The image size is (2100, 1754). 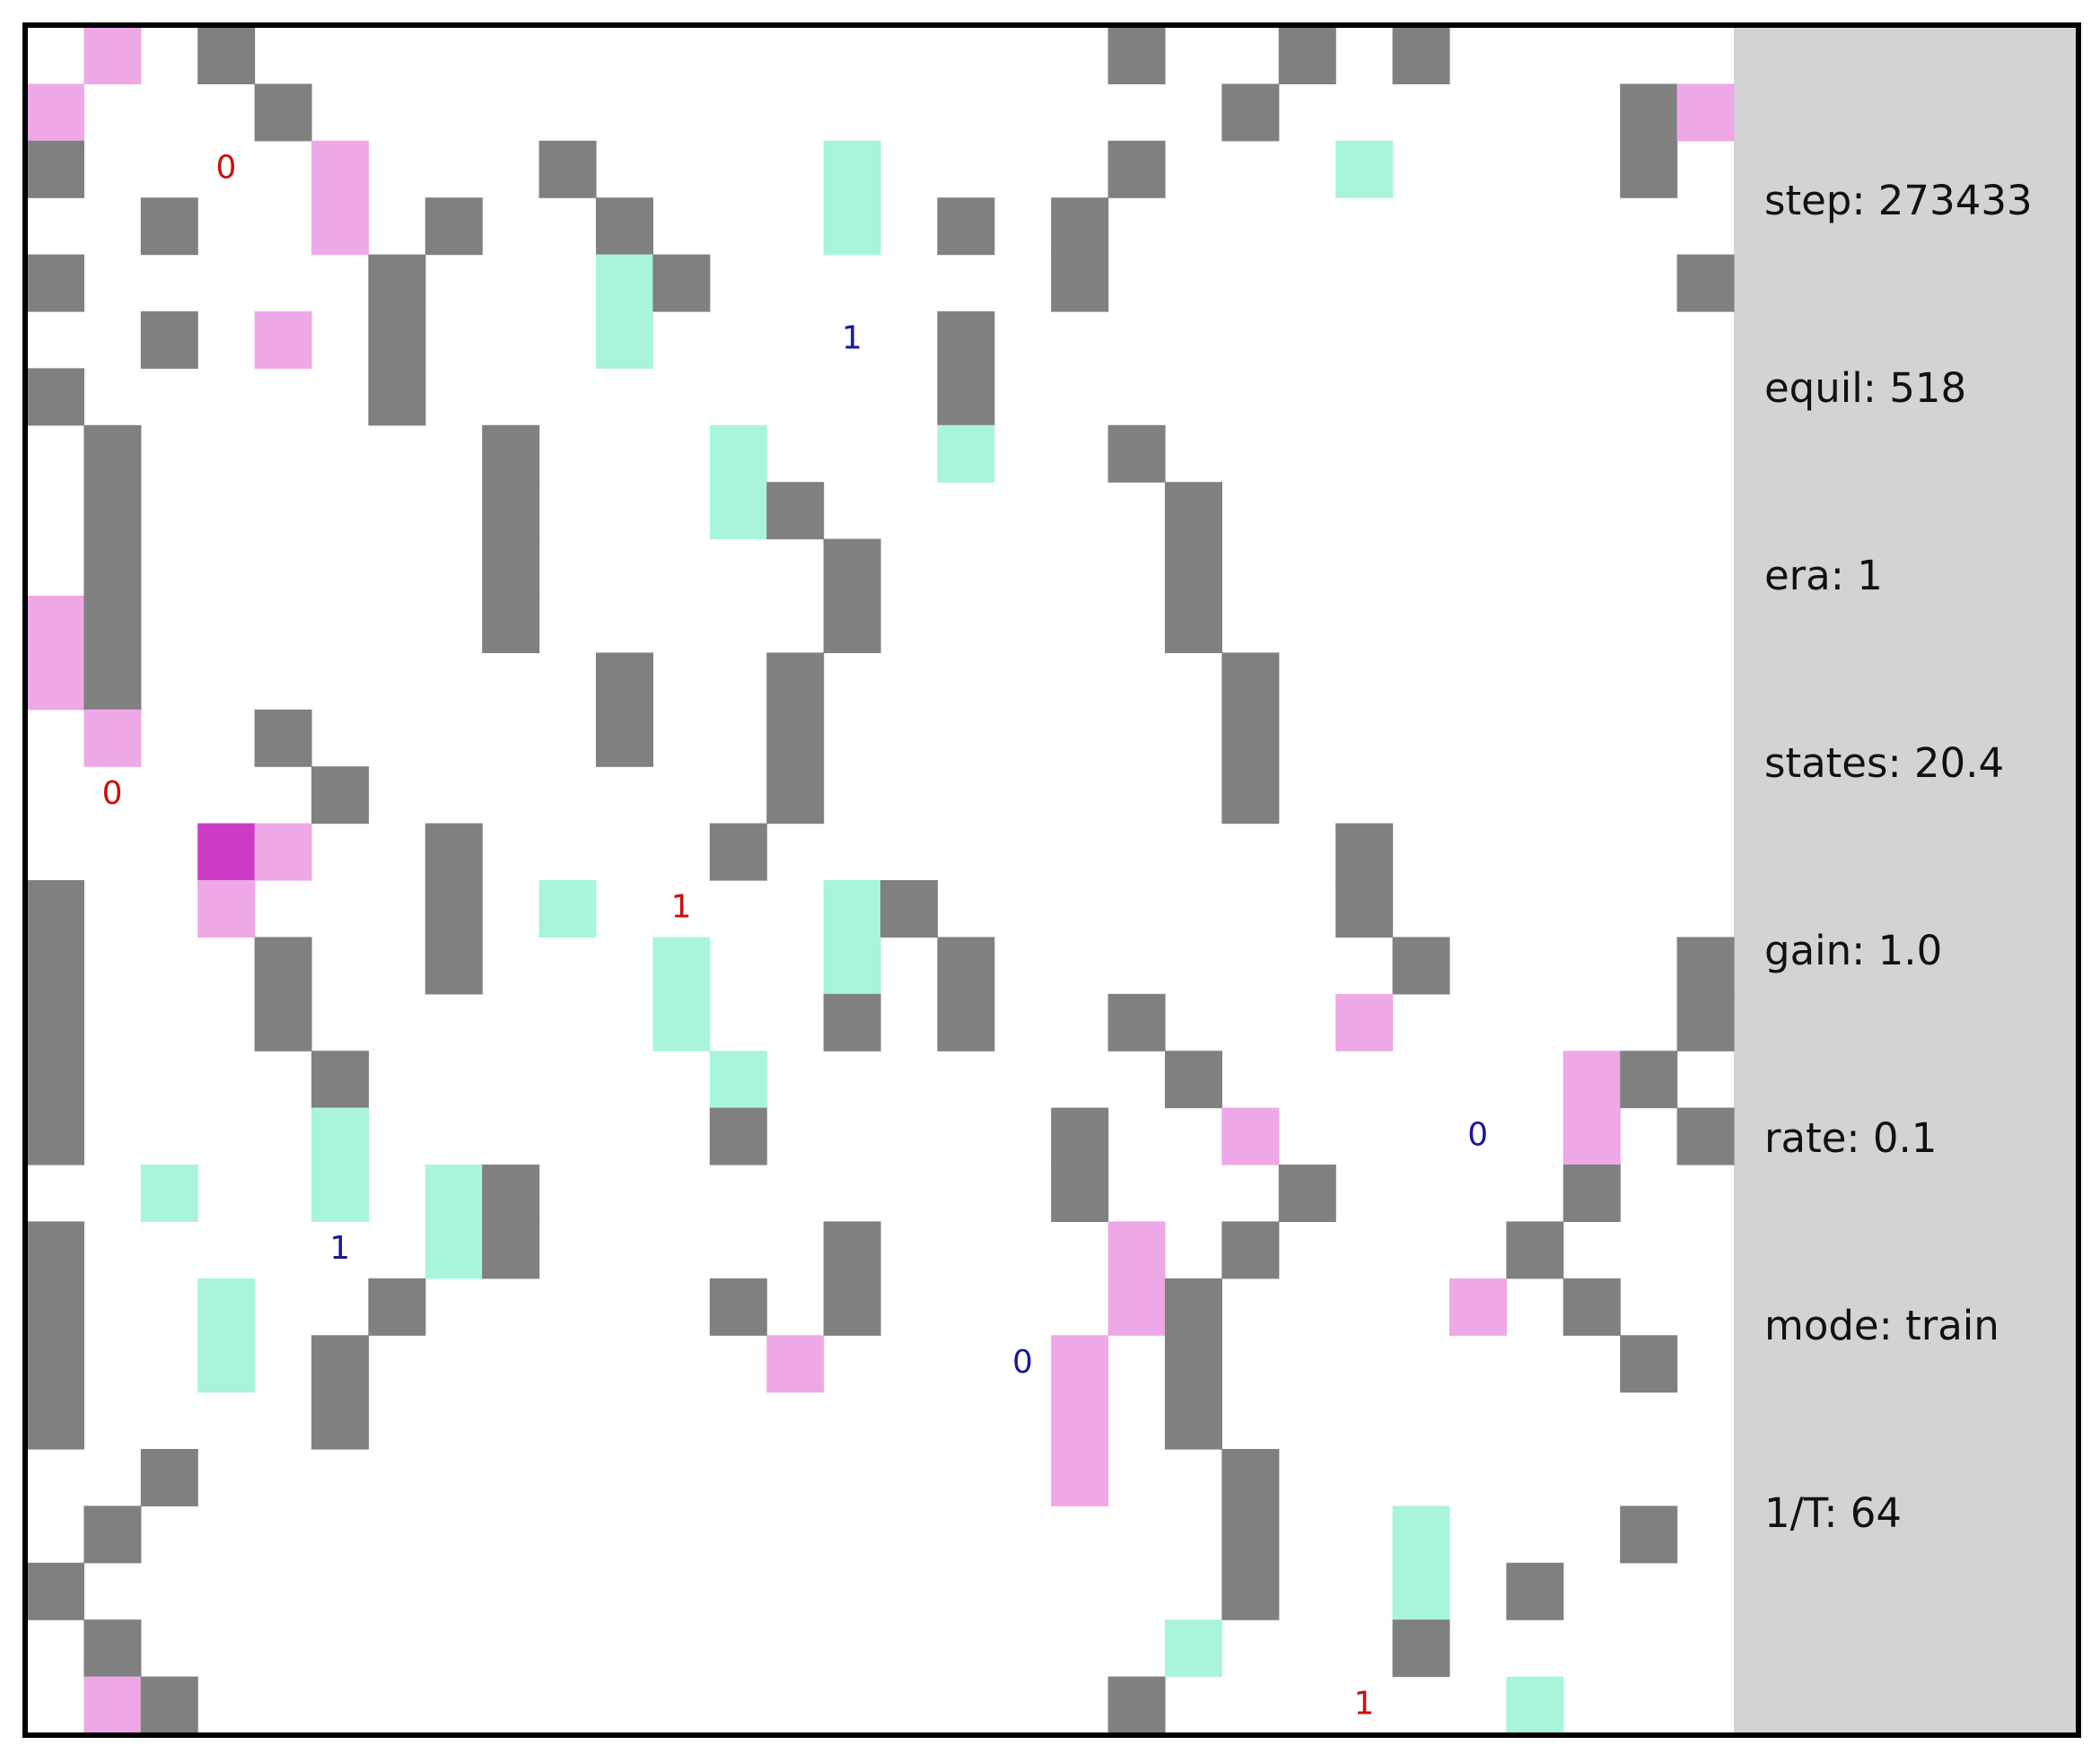 I want to click on stat-line: equil: 518, so click(x=1865, y=388).